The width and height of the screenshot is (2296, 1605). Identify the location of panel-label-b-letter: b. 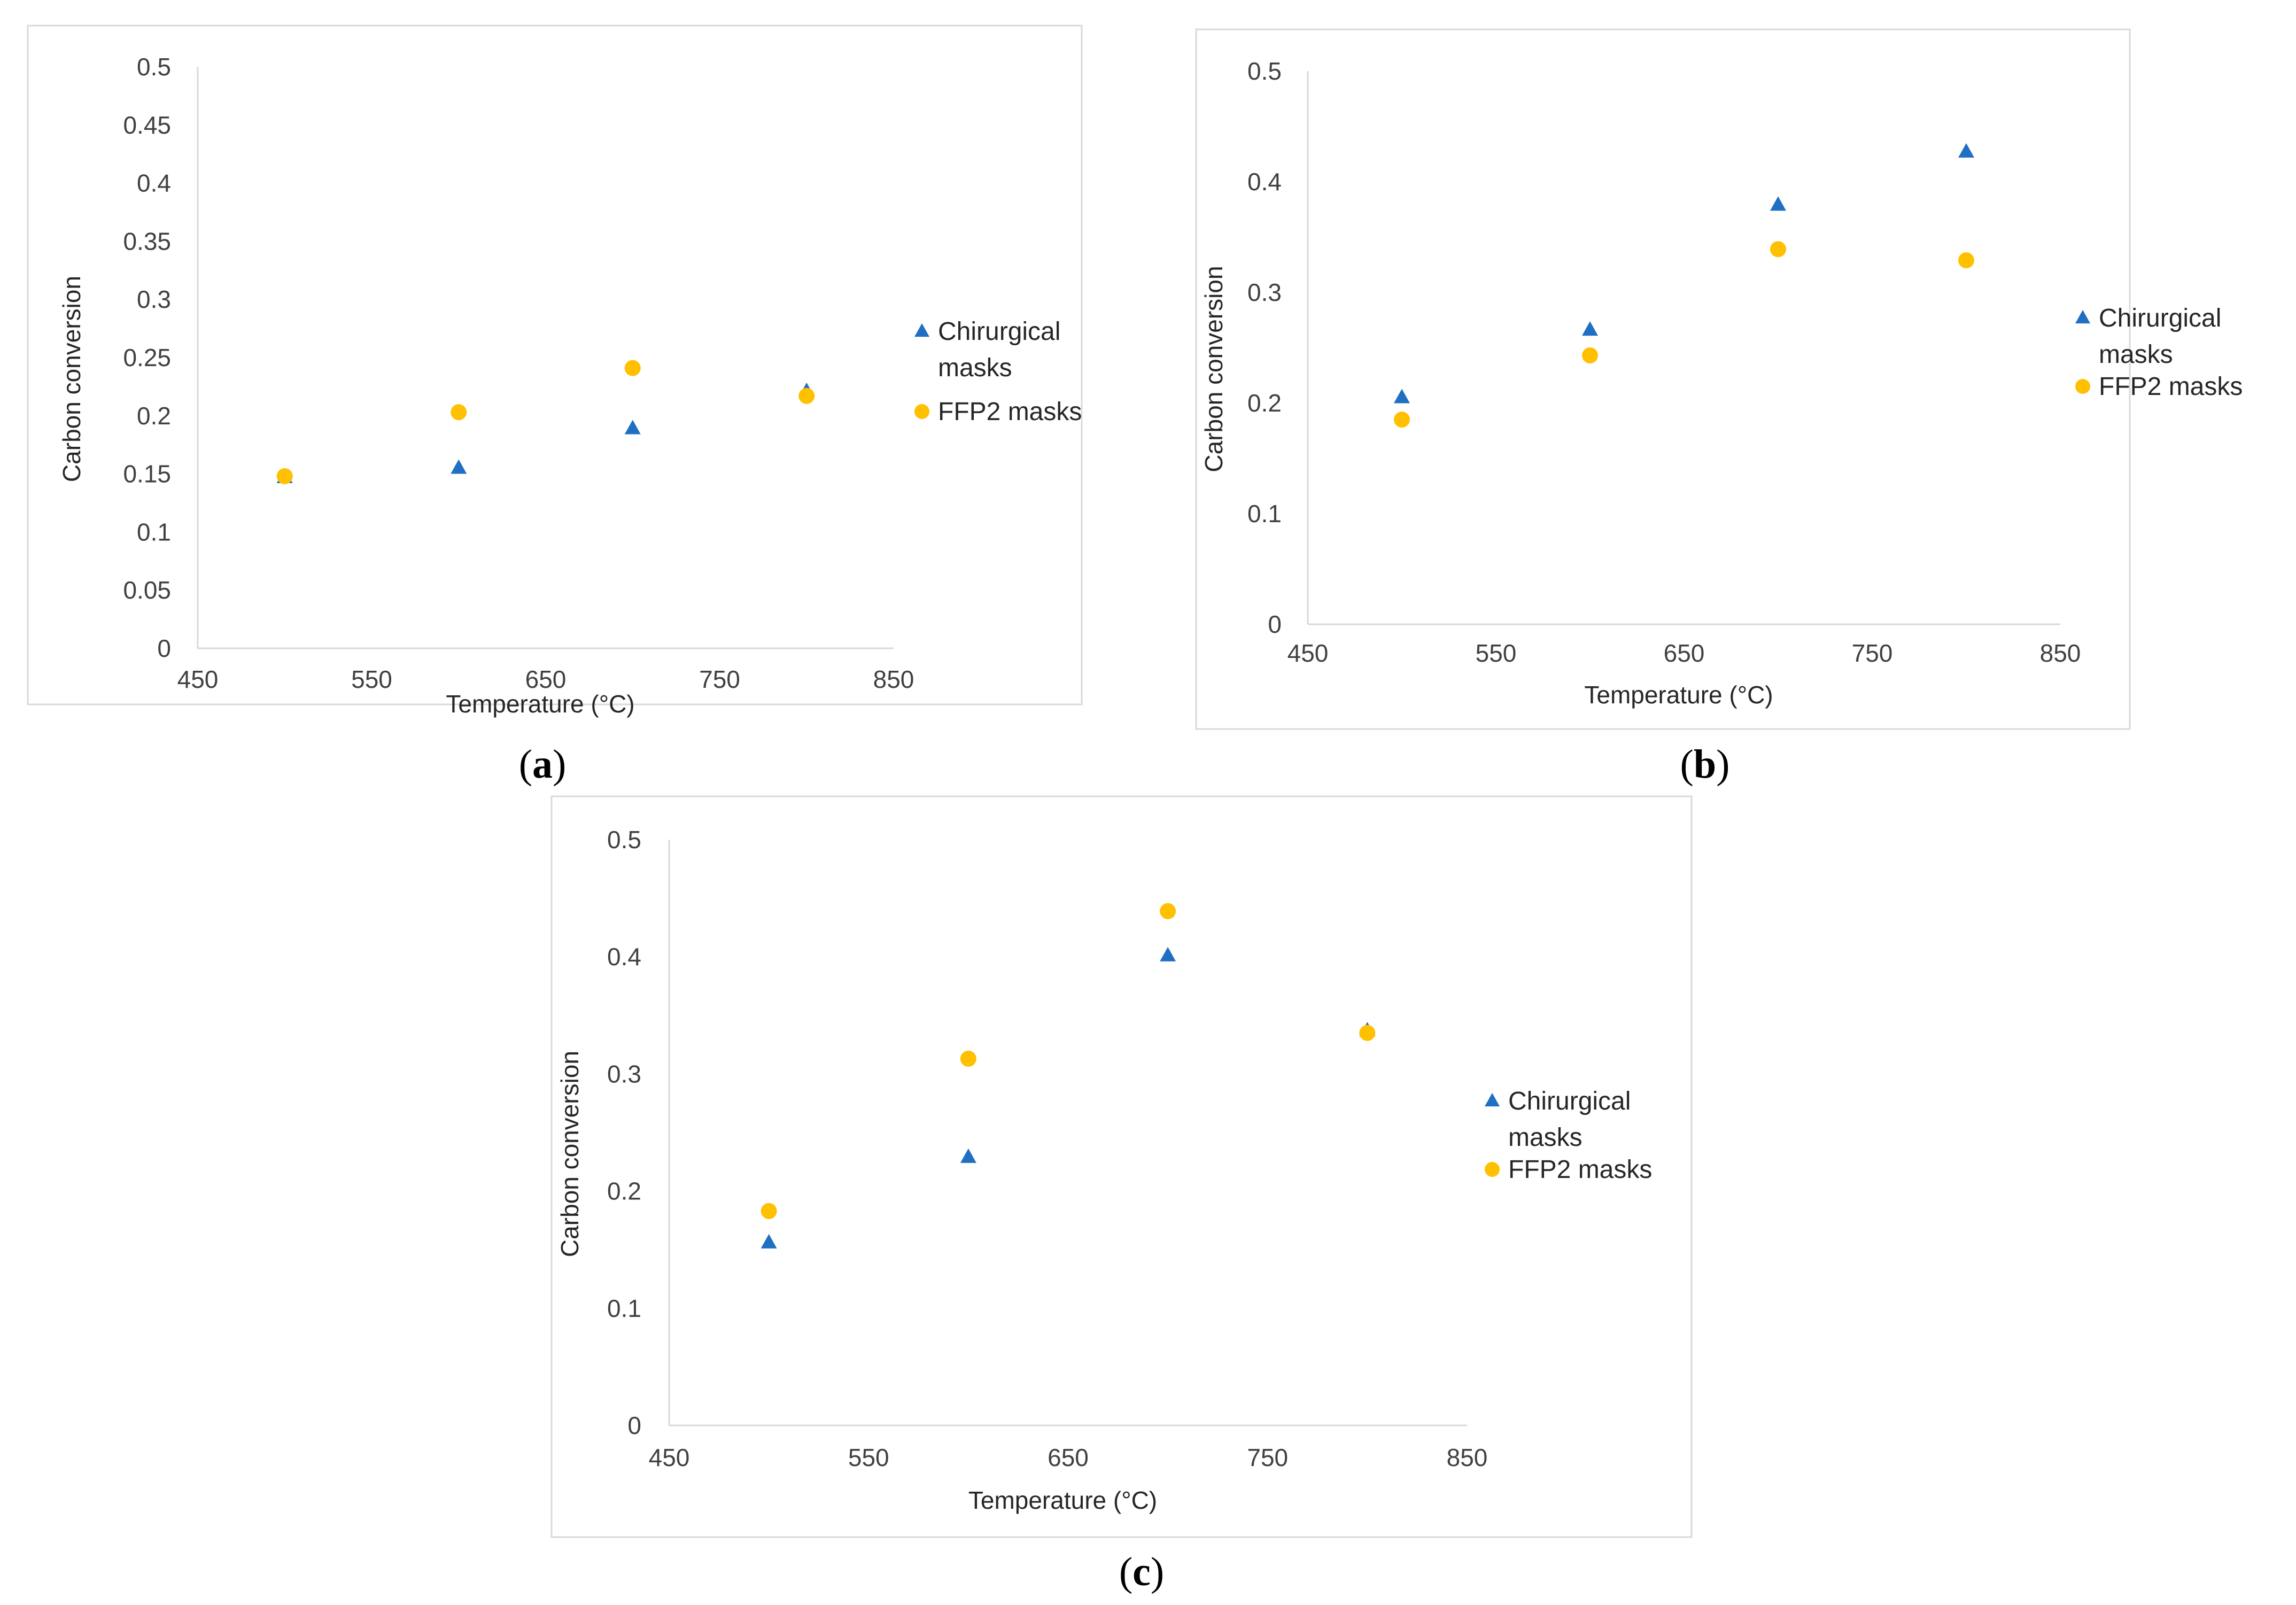
(1705, 764).